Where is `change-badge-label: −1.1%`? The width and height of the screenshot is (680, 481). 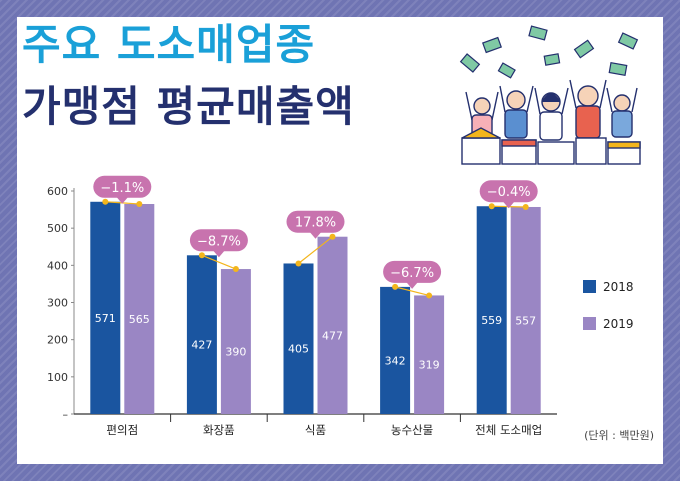 change-badge-label: −1.1% is located at coordinates (122, 188).